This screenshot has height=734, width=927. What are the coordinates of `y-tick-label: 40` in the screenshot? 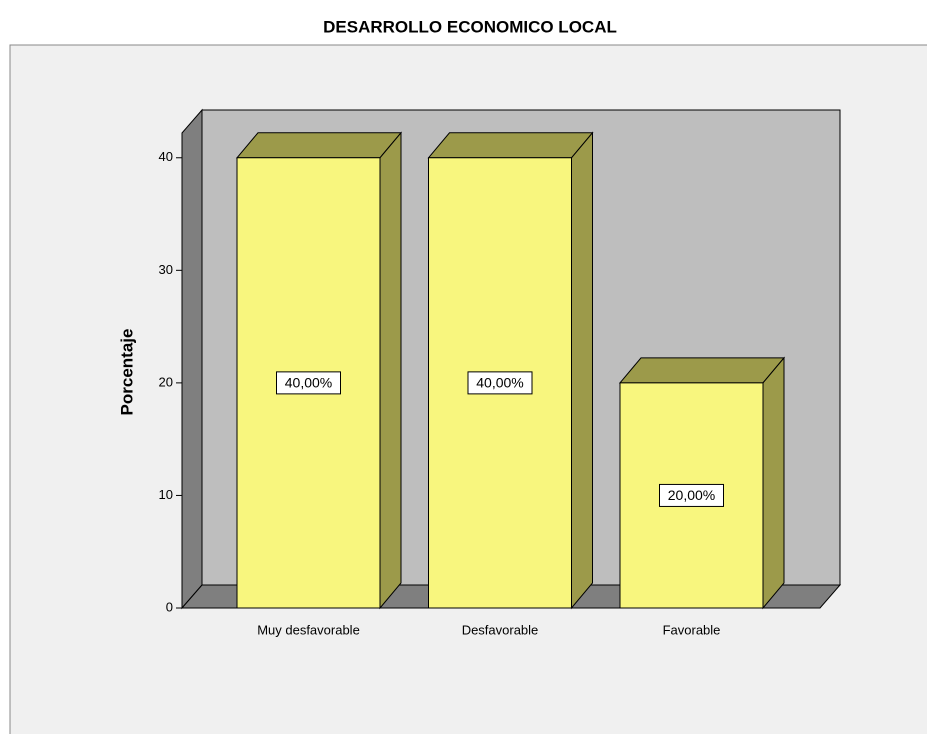 It's located at (166, 156).